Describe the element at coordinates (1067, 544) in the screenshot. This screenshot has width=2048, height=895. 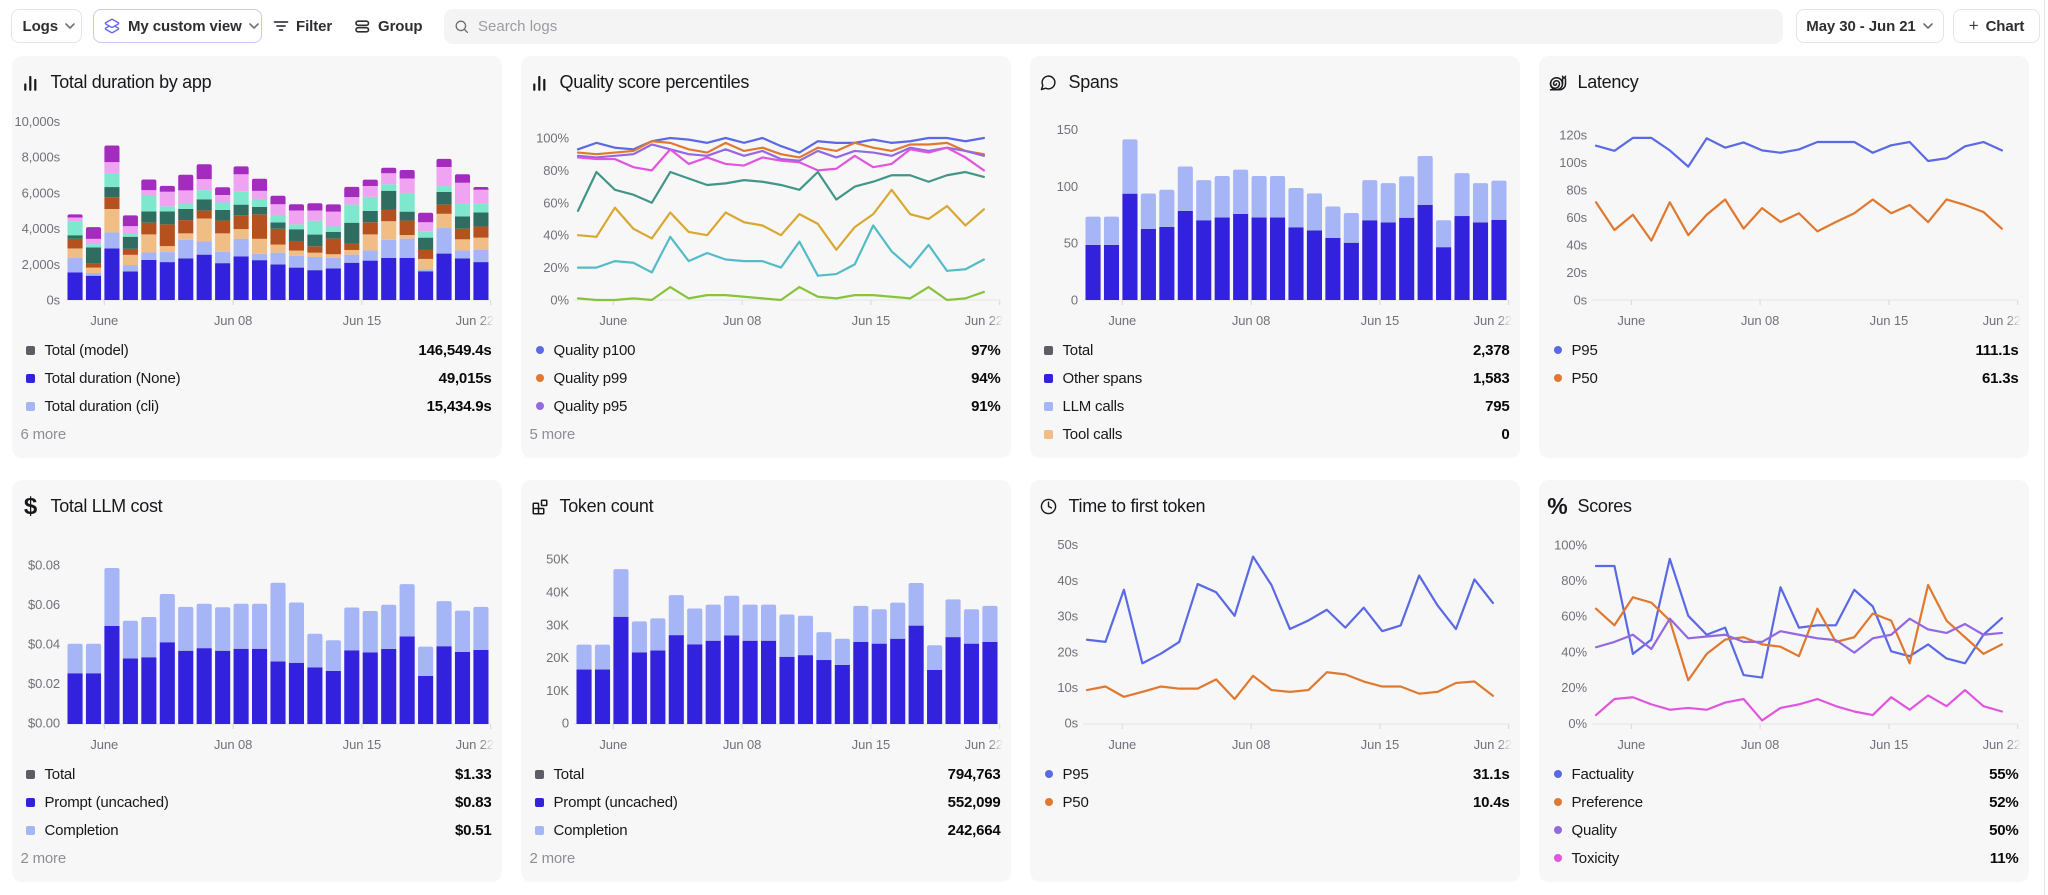
I see `svg-text: 50s` at that location.